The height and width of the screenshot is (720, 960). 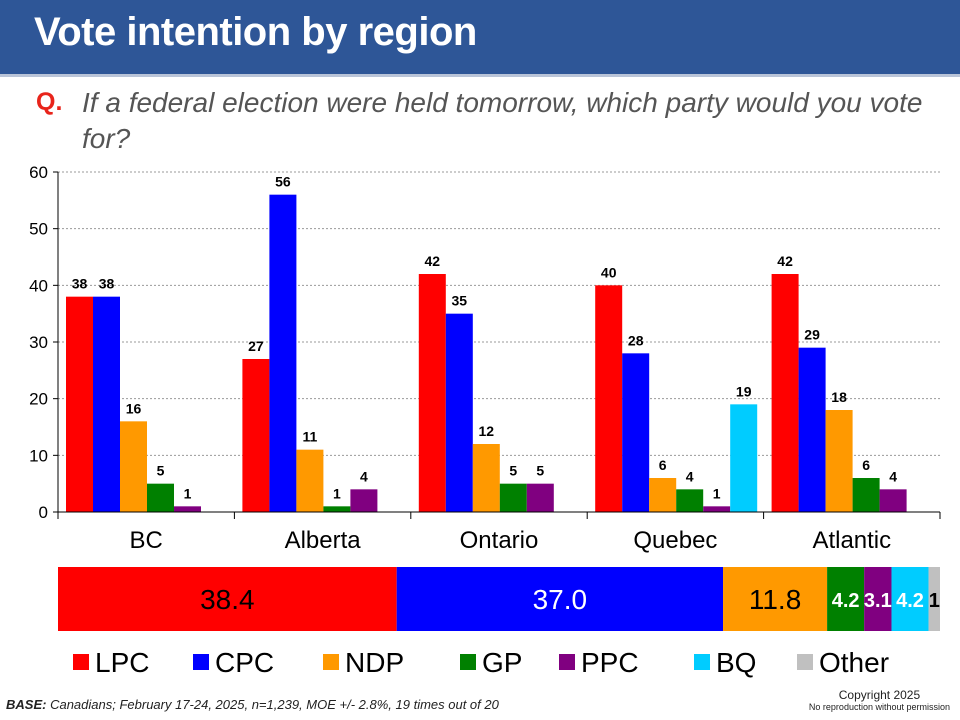 What do you see at coordinates (675, 540) in the screenshot?
I see `x-category-label: Quebec` at bounding box center [675, 540].